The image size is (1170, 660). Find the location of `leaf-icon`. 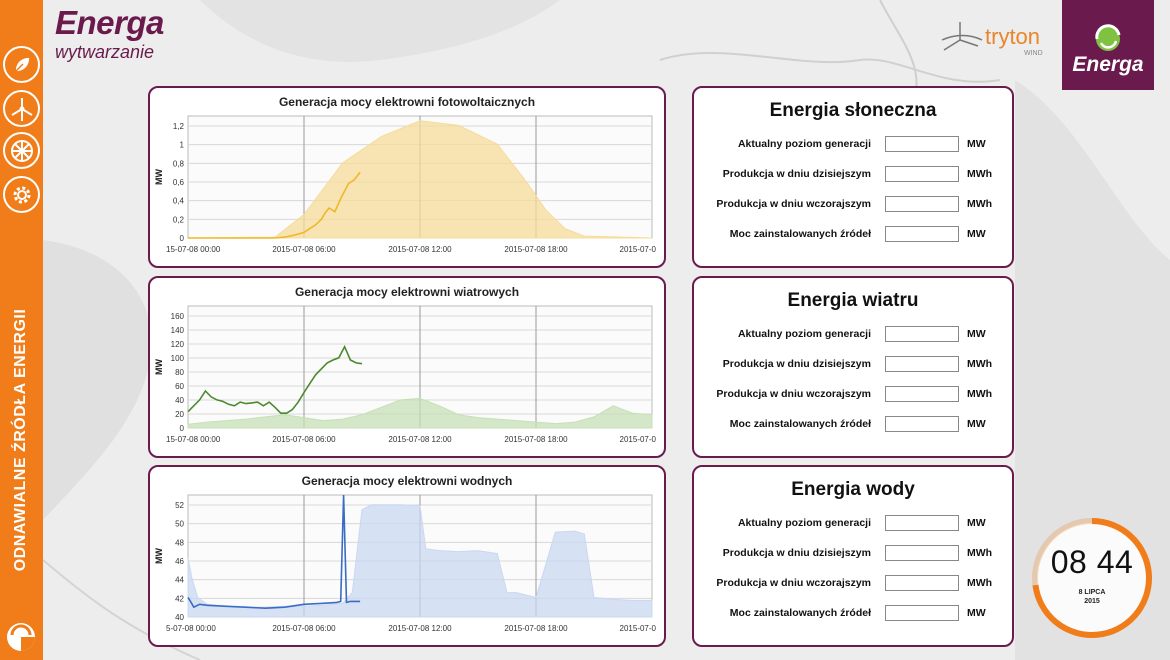

leaf-icon is located at coordinates (21, 64).